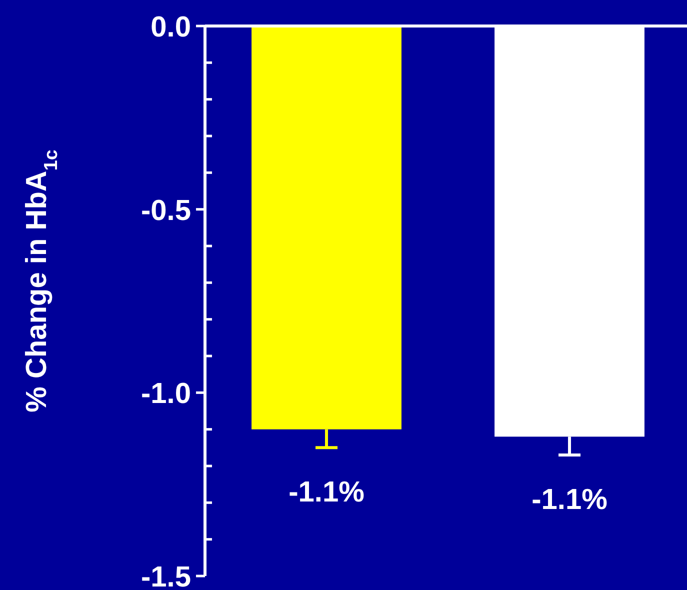 This screenshot has height=590, width=687. What do you see at coordinates (166, 394) in the screenshot?
I see `y-tick-label: -1.0` at bounding box center [166, 394].